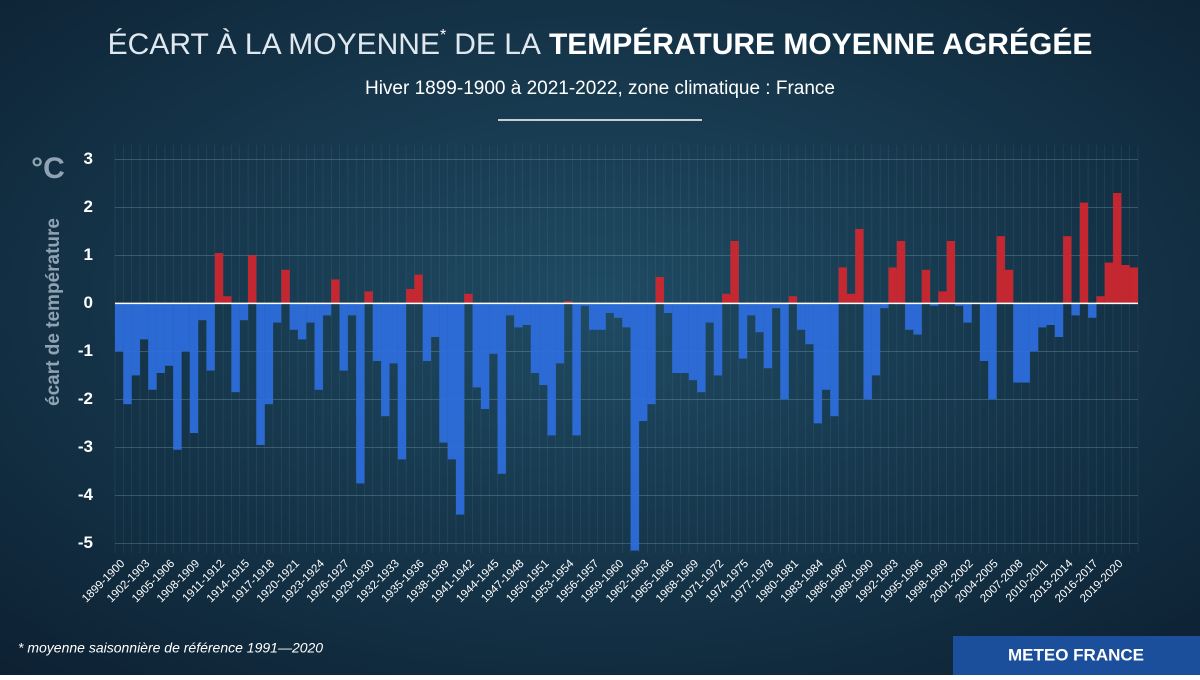 Image resolution: width=1200 pixels, height=680 pixels. Describe the element at coordinates (88, 302) in the screenshot. I see `y-tick-label: 0` at that location.